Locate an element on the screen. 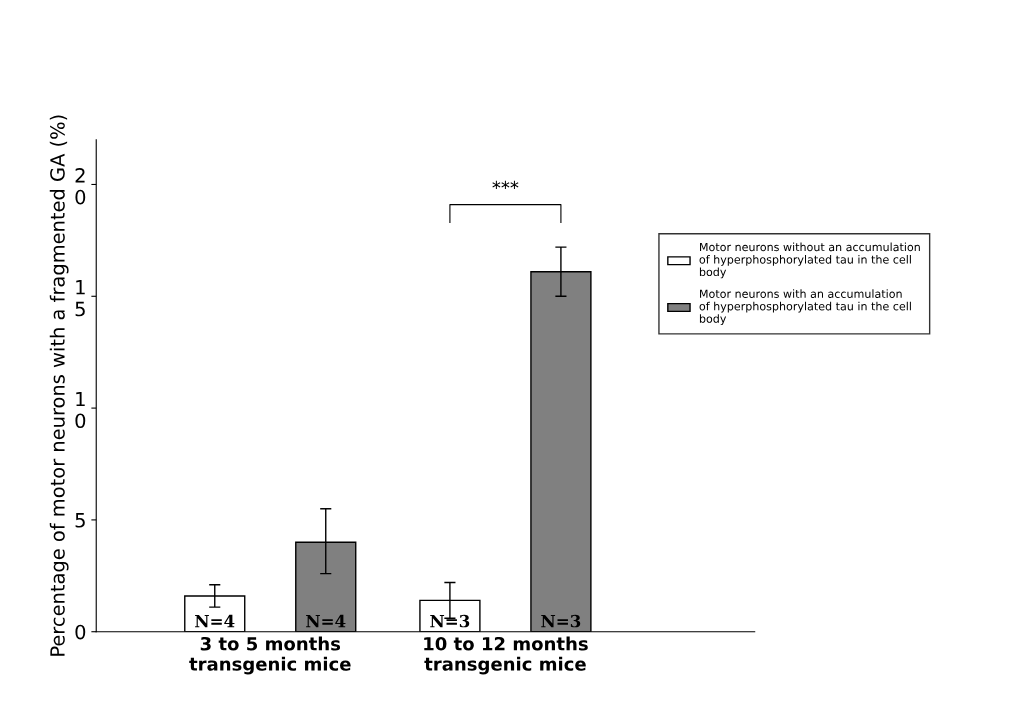  legend-label: Motor neurons with an accumulation of hyperphosphorylated tau in the cell body is located at coordinates (805, 307).